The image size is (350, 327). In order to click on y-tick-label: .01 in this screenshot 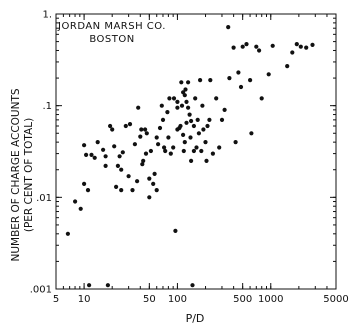, I will do `click(44, 198)`.